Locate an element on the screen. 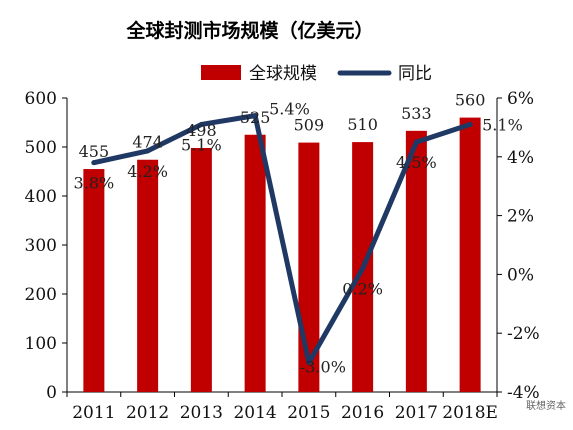  left-axis-tick-label: 0 is located at coordinates (51, 393).